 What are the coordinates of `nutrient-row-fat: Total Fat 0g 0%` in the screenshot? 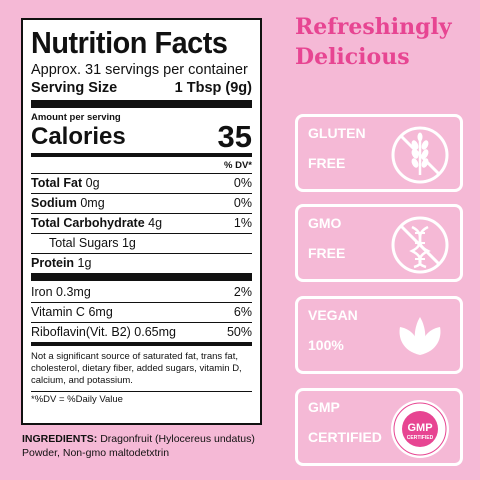 It's located at (141, 183).